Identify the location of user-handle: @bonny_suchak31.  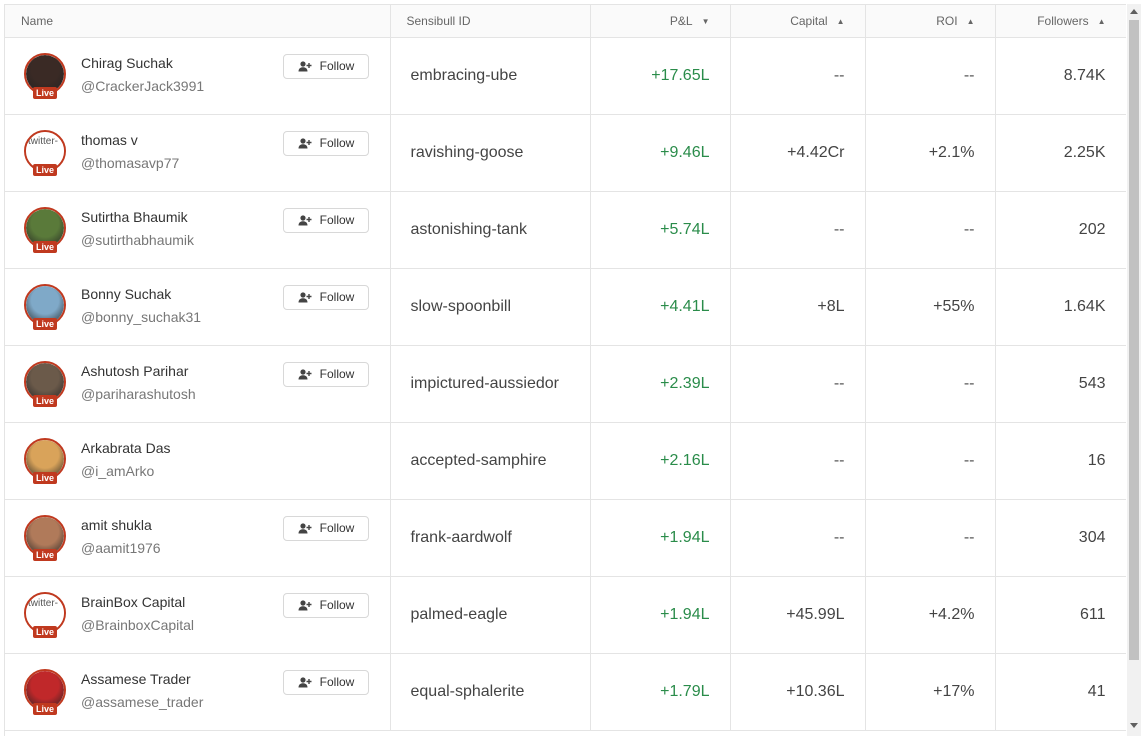
(141, 316).